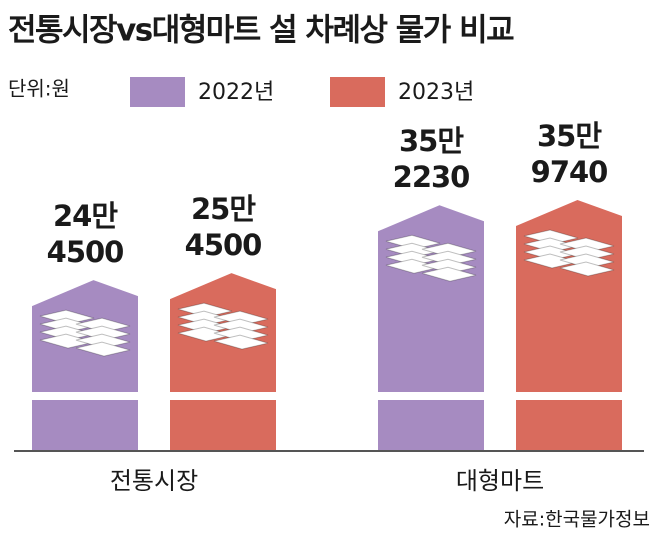 The height and width of the screenshot is (540, 658). I want to click on legend-label: 2022년, so click(236, 92).